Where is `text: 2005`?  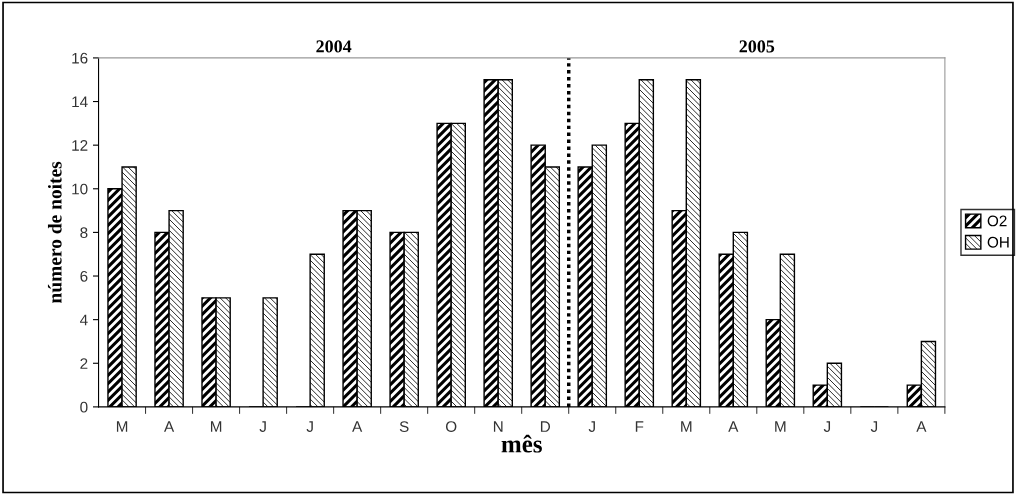 text: 2005 is located at coordinates (757, 46).